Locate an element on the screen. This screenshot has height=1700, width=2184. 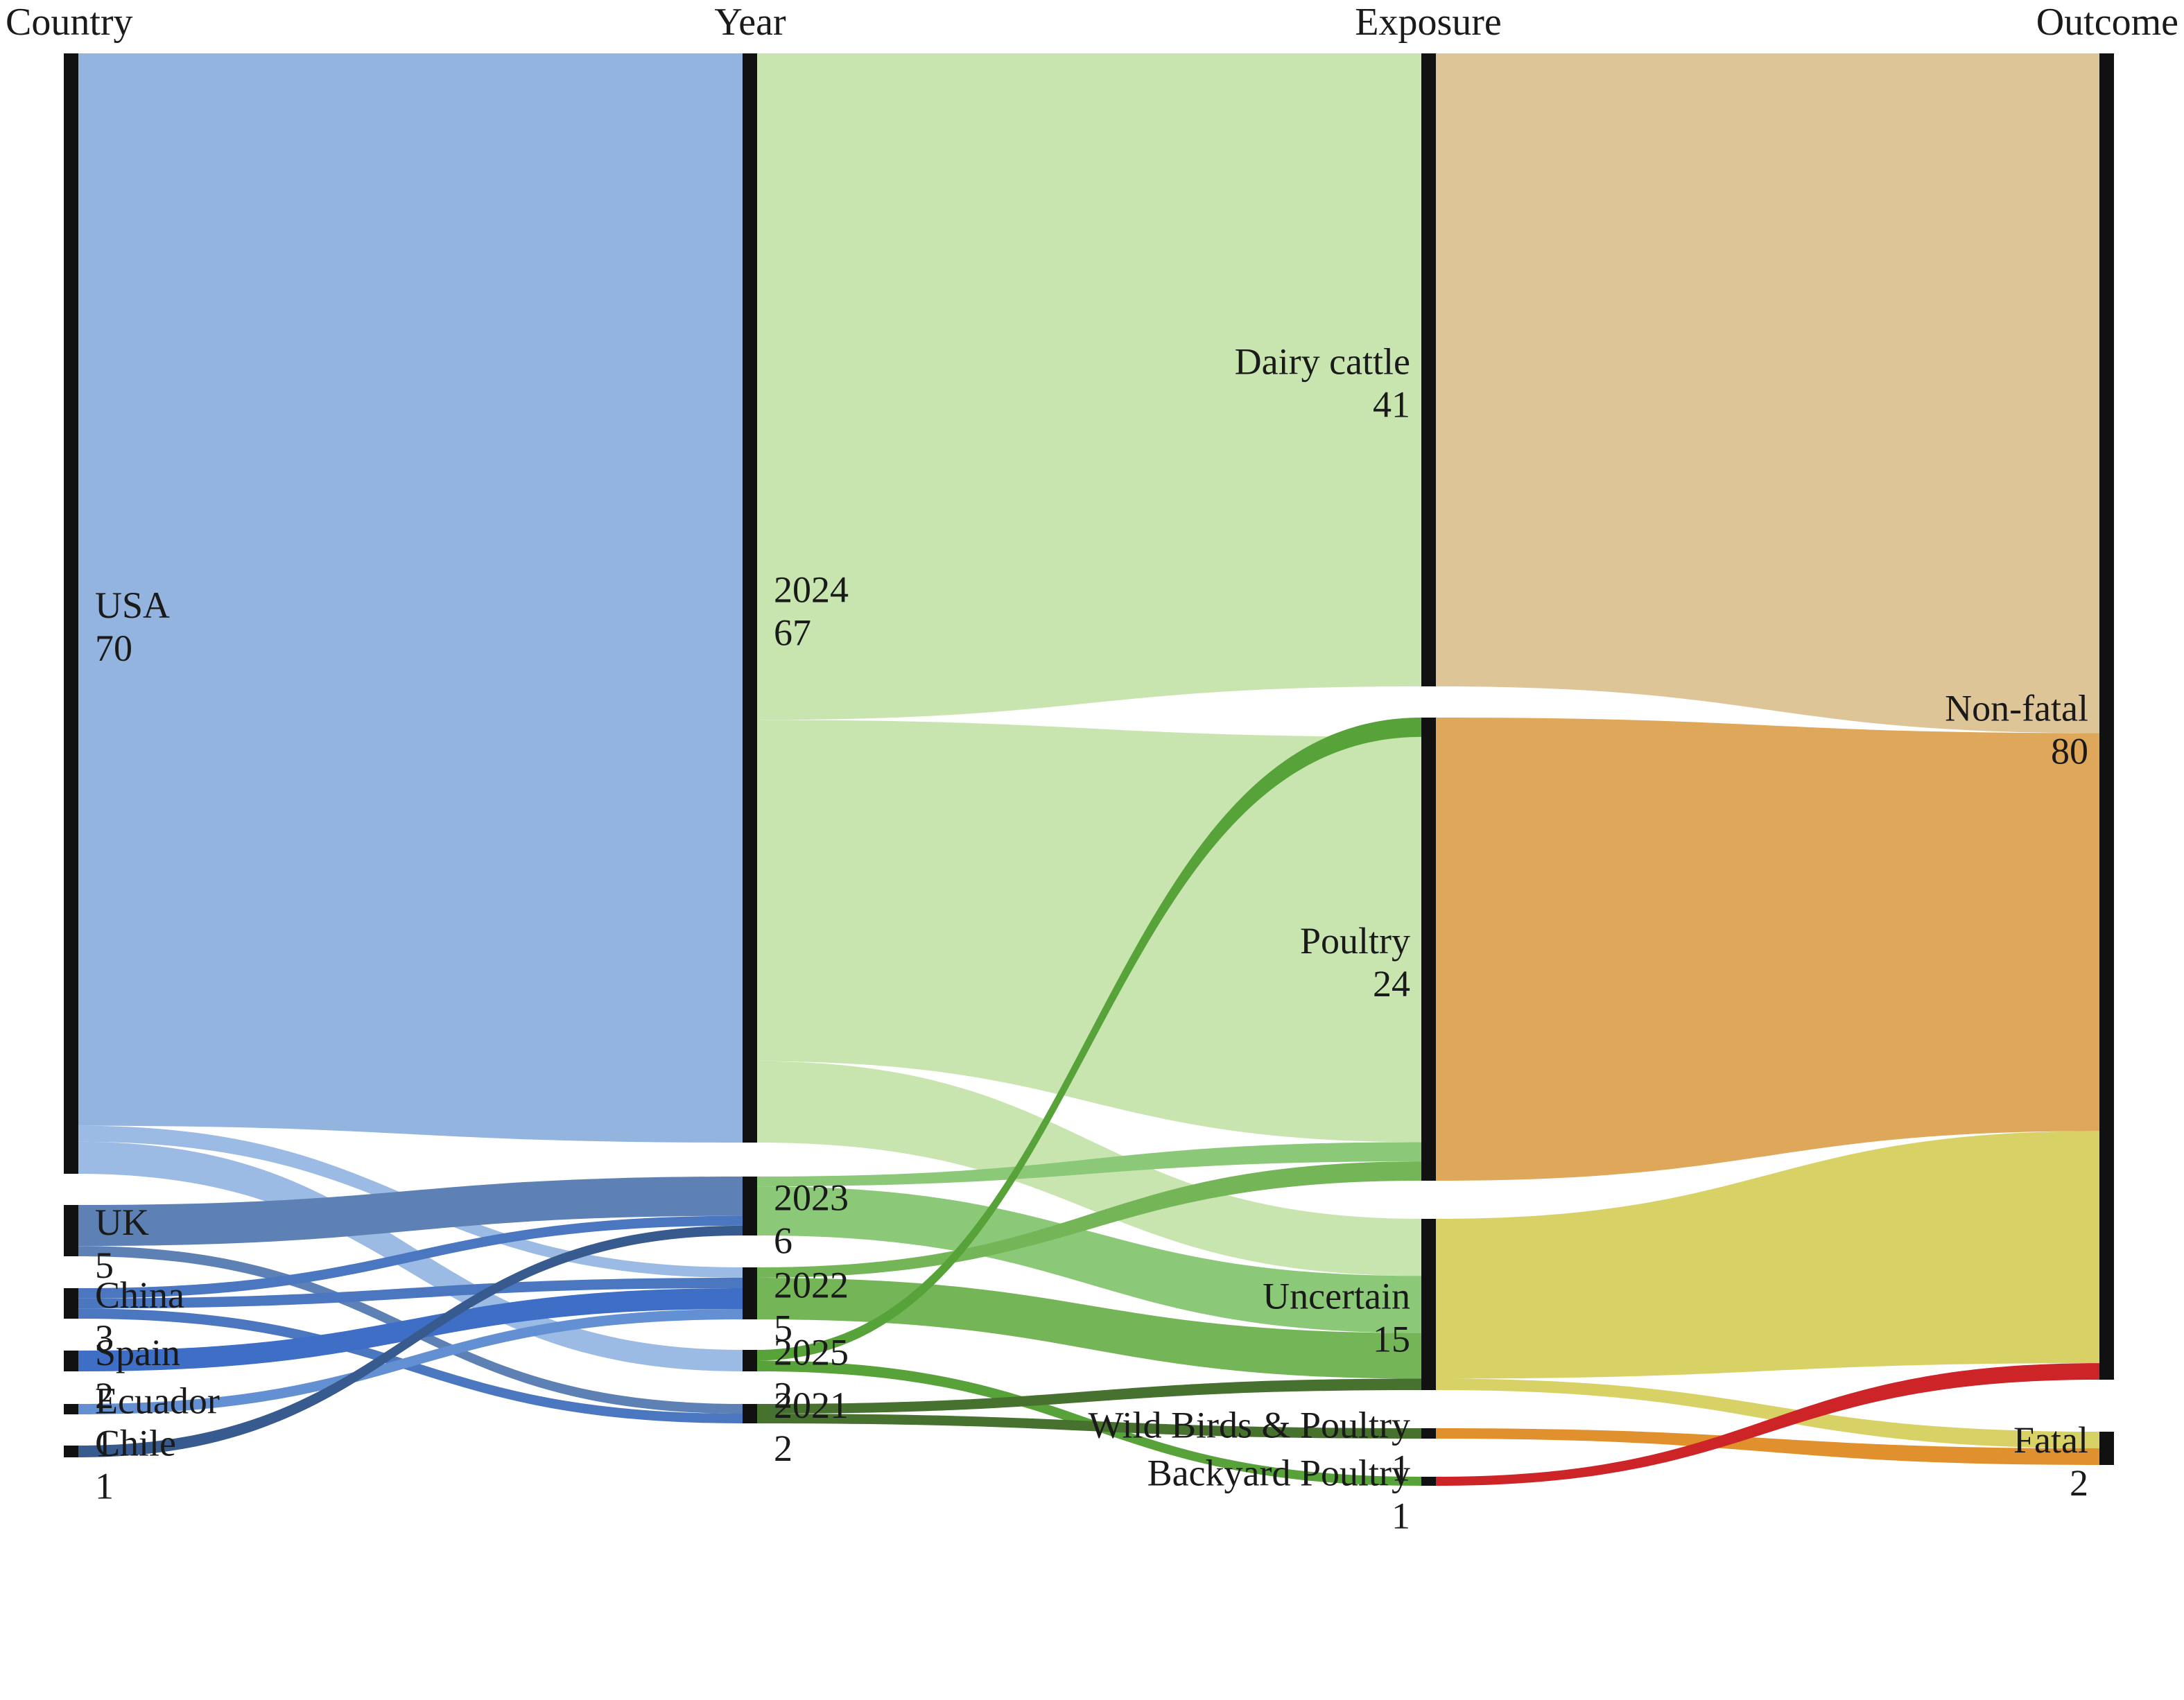
node-label-usa: USA is located at coordinates (132, 605).